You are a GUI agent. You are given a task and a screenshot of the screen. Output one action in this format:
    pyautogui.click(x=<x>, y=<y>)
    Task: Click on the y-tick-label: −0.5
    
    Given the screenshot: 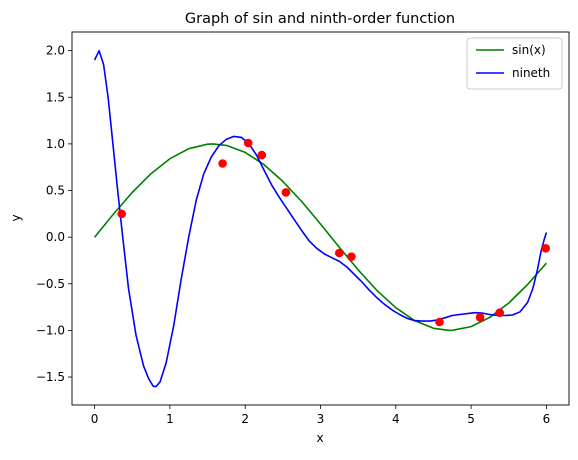 What is the action you would take?
    pyautogui.click(x=50, y=284)
    